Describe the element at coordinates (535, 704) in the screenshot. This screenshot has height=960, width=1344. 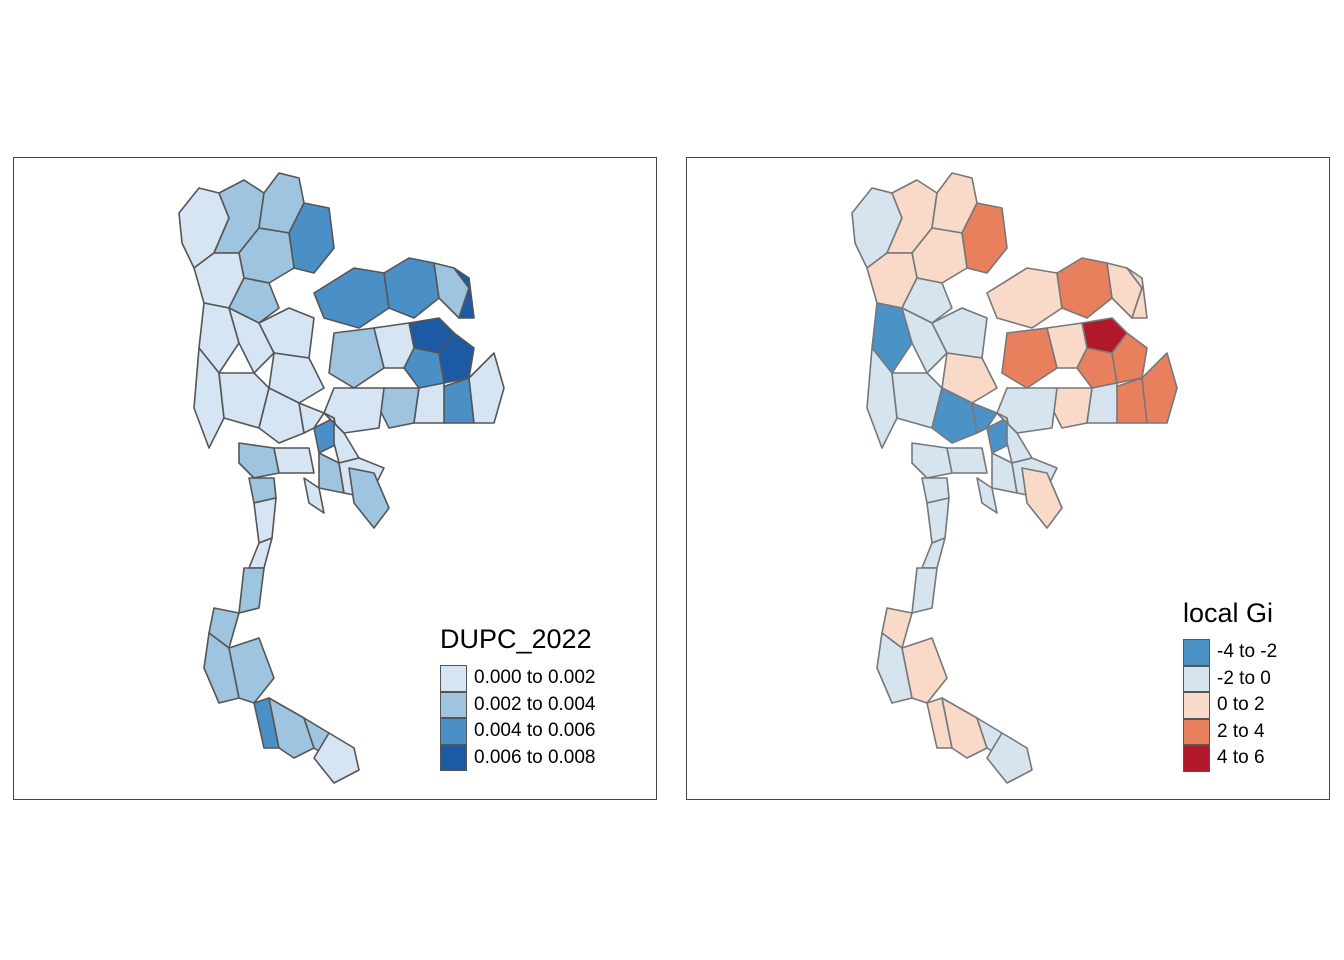
I see `legend-label: 0.002 to 0.004` at that location.